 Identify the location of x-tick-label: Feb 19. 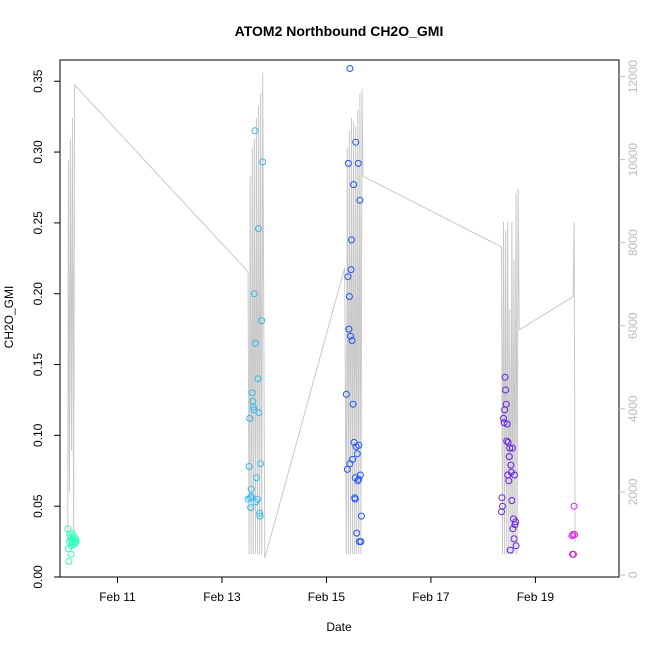
(536, 597).